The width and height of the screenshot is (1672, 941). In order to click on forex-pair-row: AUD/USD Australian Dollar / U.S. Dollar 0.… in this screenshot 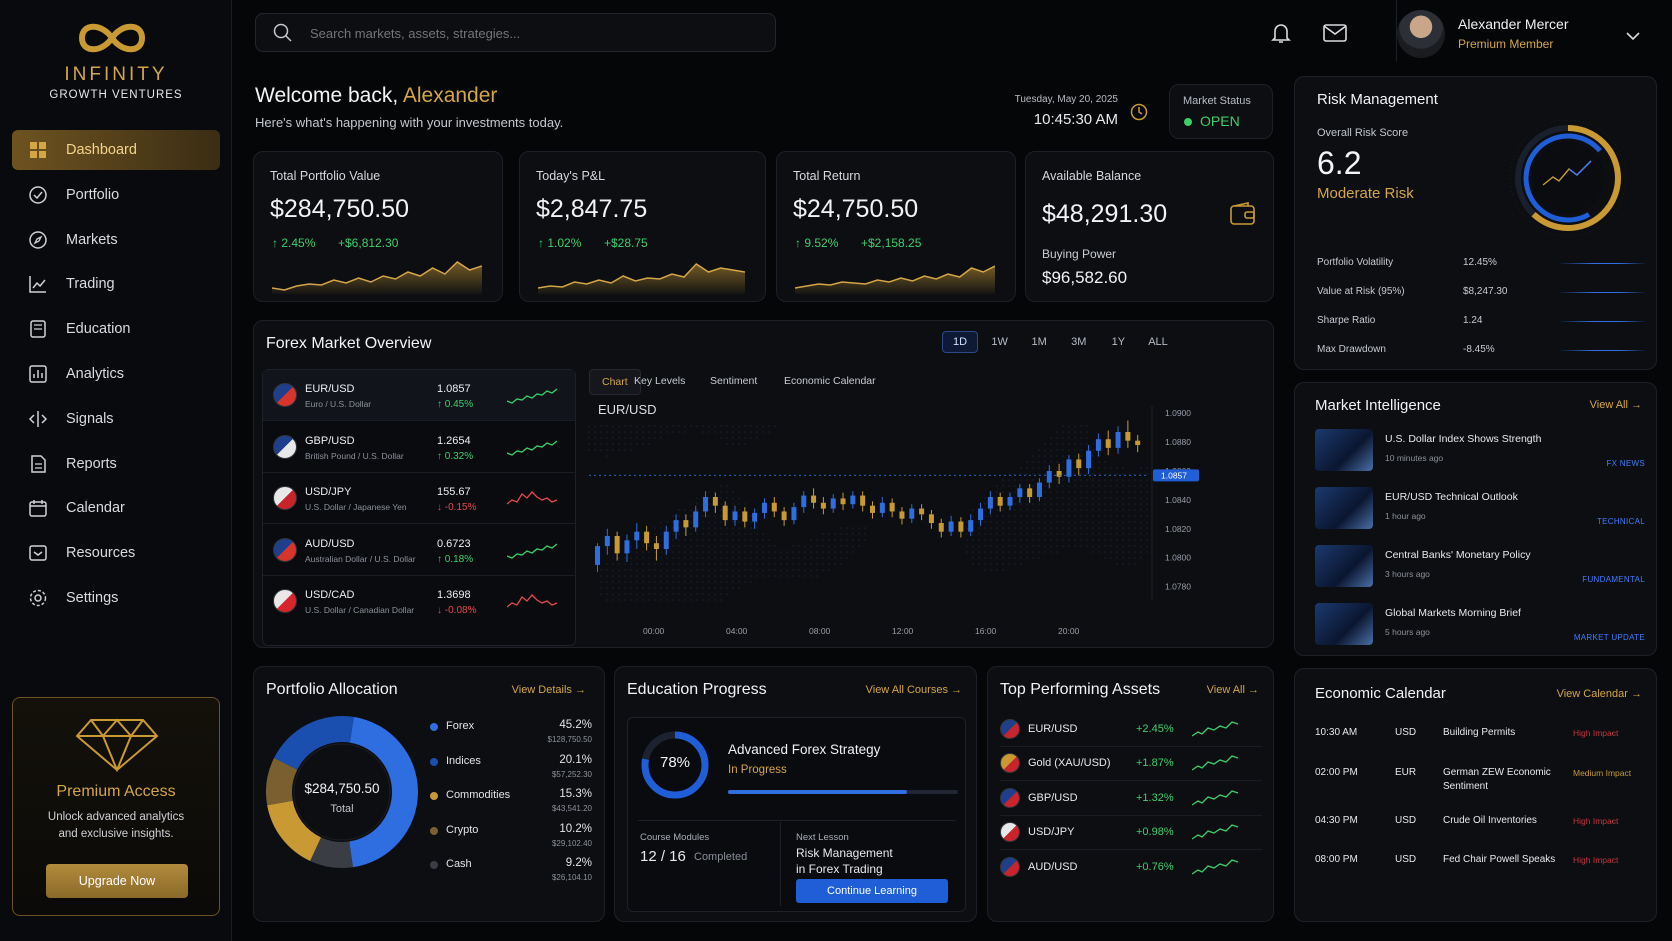, I will do `click(419, 550)`.